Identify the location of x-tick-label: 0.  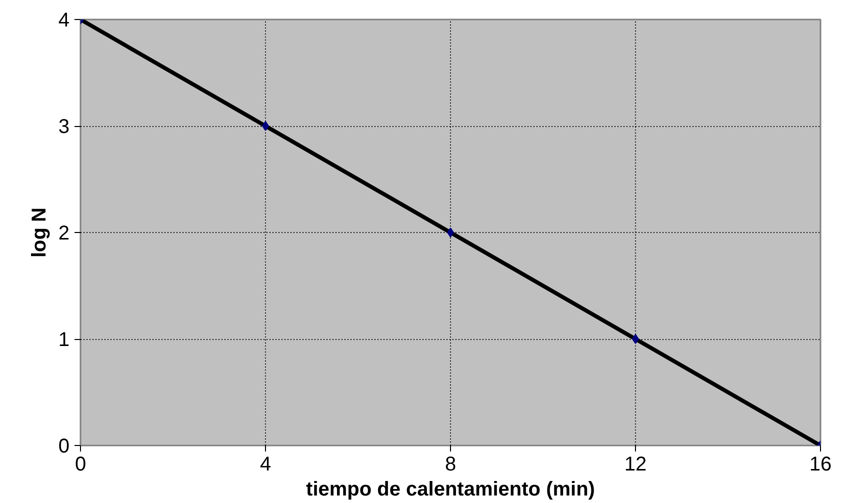
(80, 465).